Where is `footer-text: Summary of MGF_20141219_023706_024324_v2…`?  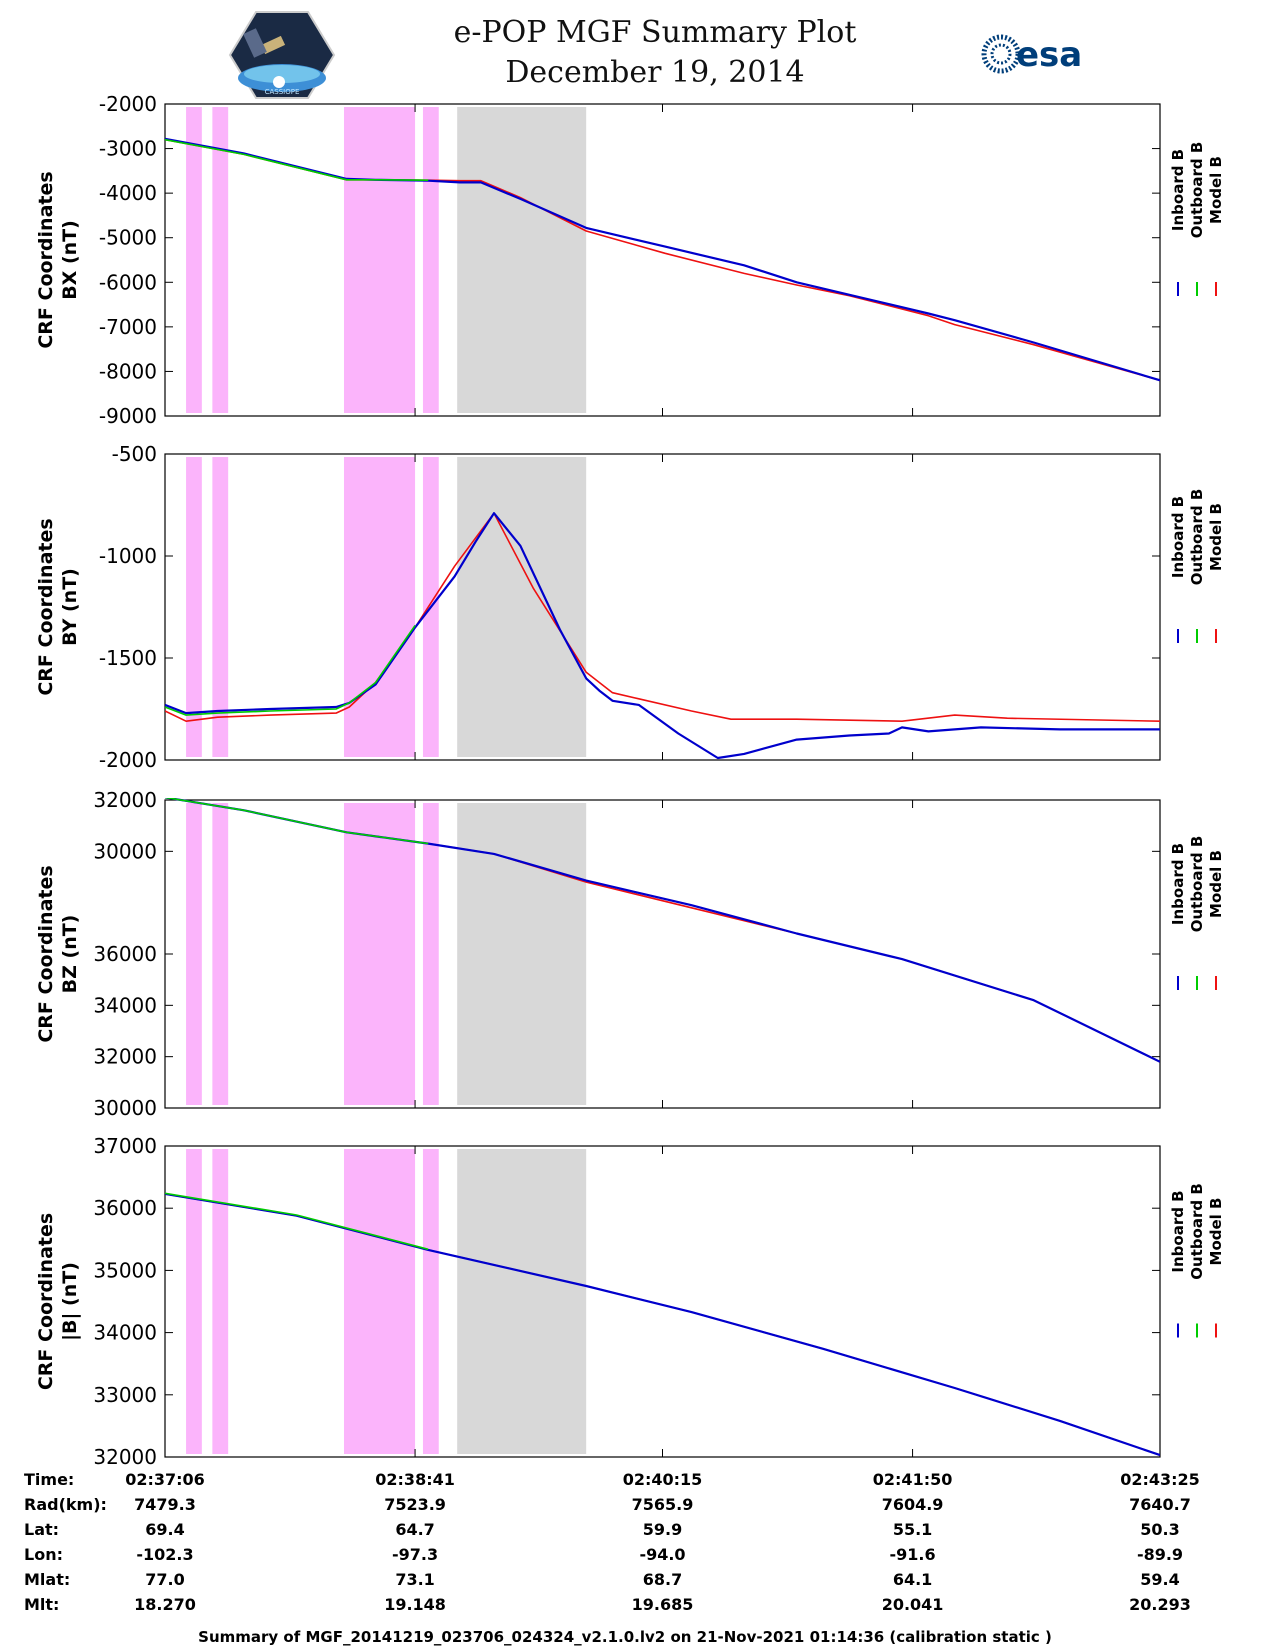
footer-text: Summary of MGF_20141219_023706_024324_v2… is located at coordinates (625, 1637).